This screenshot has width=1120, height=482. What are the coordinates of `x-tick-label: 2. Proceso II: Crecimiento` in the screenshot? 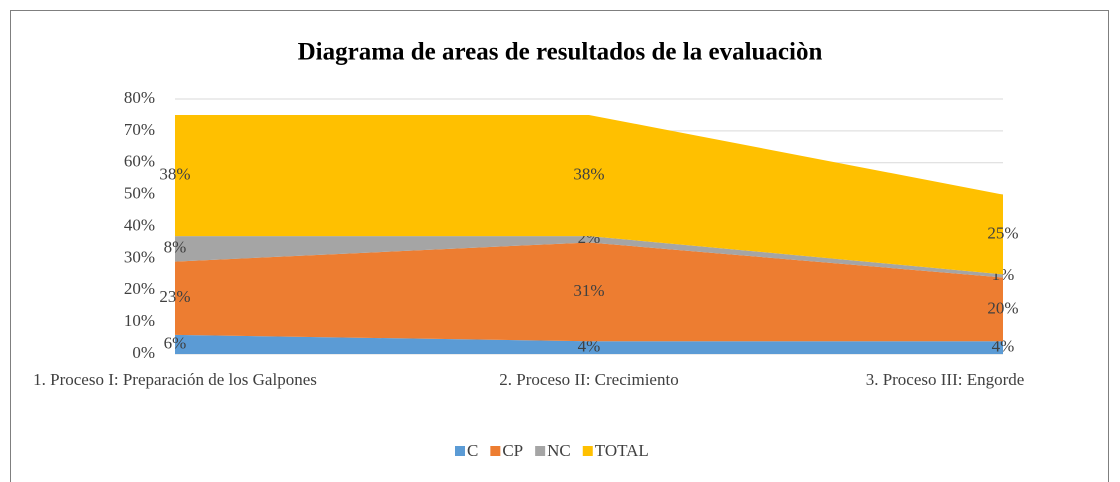 It's located at (589, 379).